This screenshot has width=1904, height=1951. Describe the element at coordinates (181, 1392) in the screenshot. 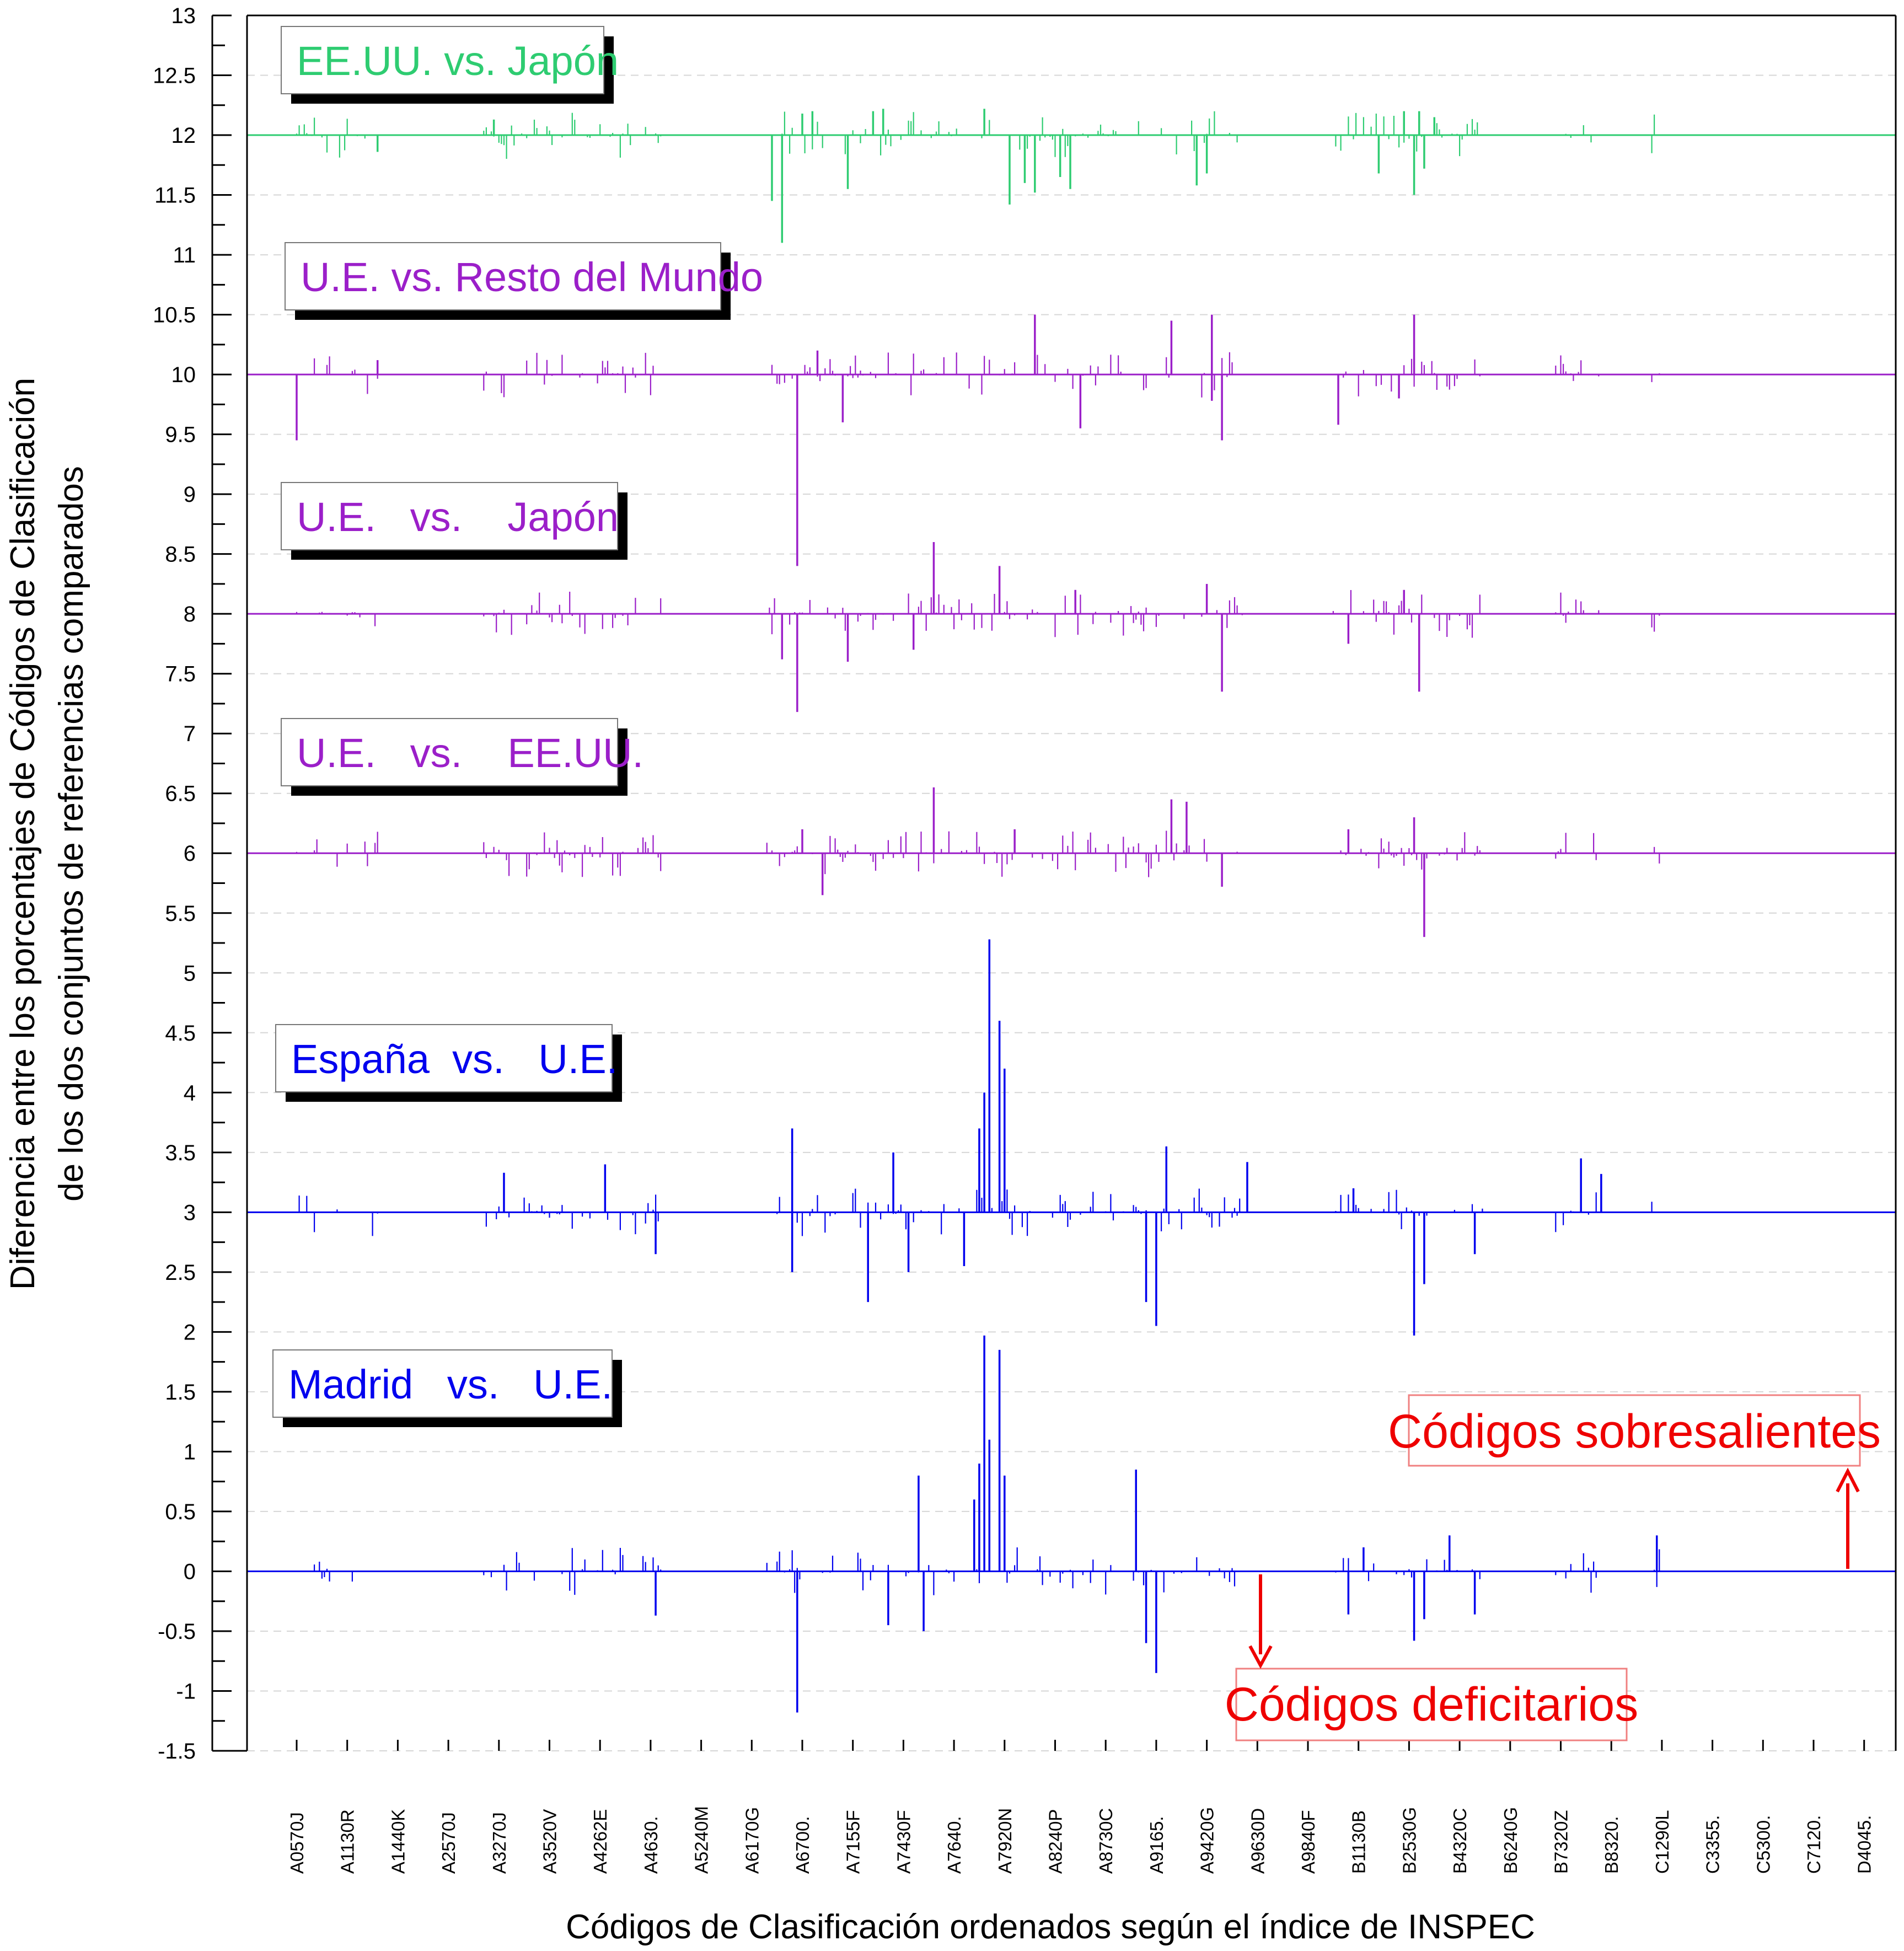

I see `y-tick-label: 1.5` at that location.